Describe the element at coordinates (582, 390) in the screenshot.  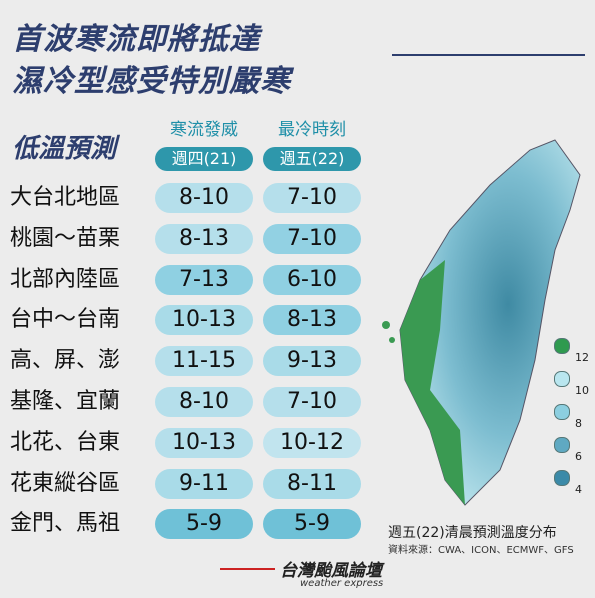
I see `legend-label: 10` at that location.